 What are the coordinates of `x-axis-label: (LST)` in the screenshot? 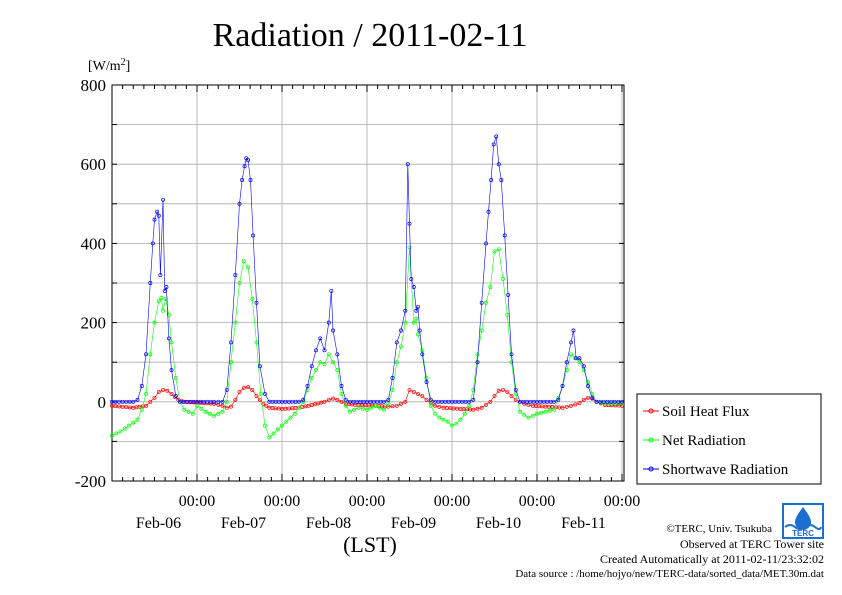 It's located at (370, 544).